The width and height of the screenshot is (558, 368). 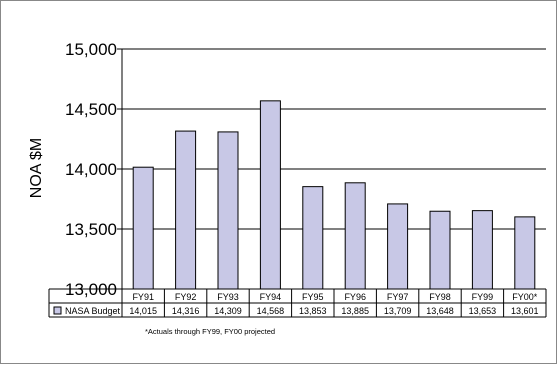 I want to click on y-axis-label: NOA $M, so click(x=36, y=168).